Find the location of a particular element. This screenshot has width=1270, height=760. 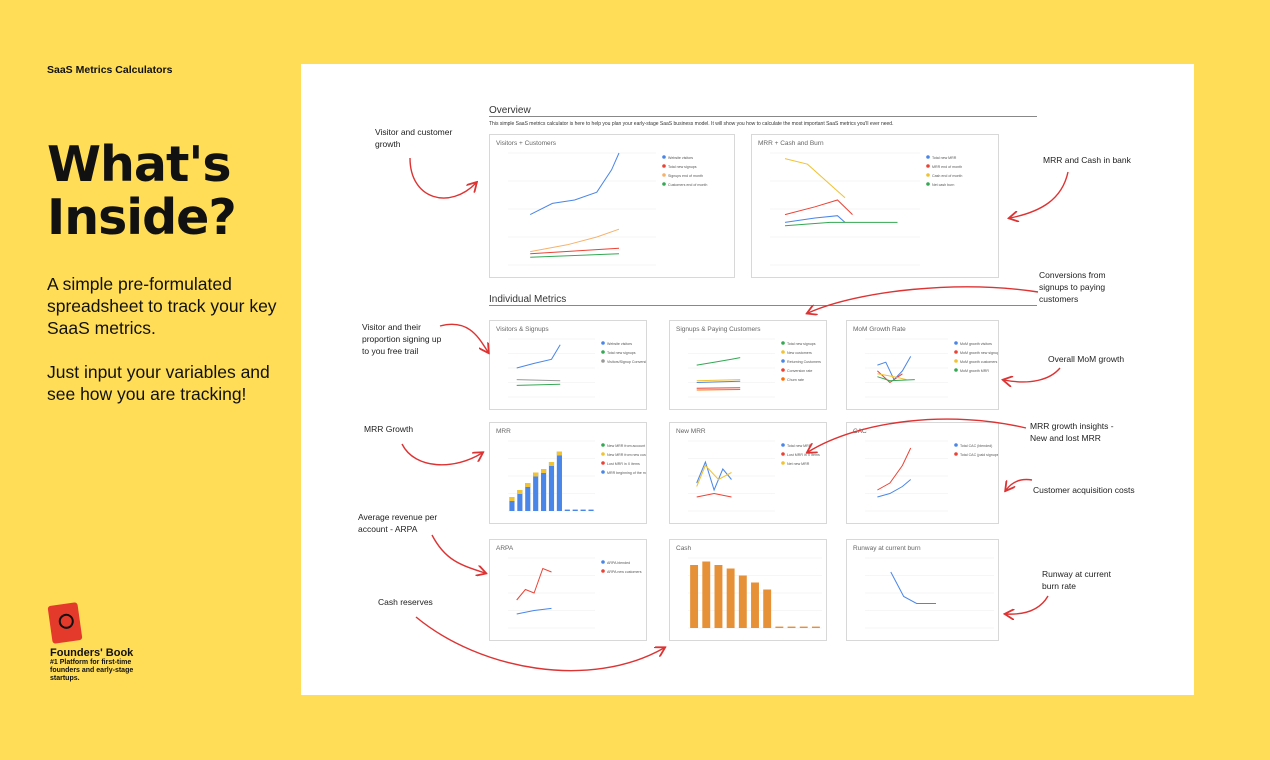

legend-label: ARPA new customers is located at coordinates (624, 572).